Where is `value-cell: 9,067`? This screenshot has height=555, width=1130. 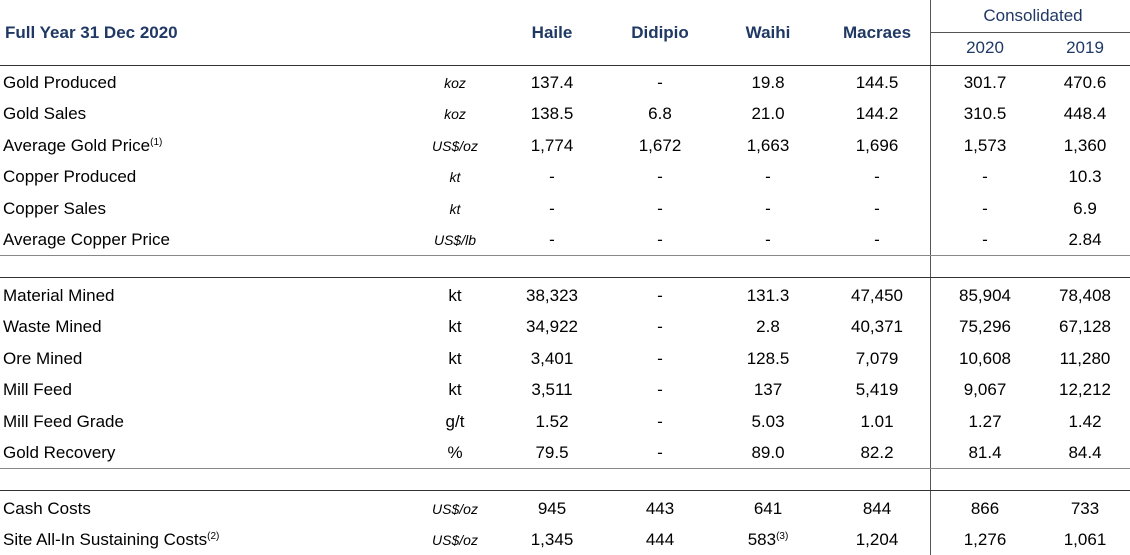
value-cell: 9,067 is located at coordinates (985, 390).